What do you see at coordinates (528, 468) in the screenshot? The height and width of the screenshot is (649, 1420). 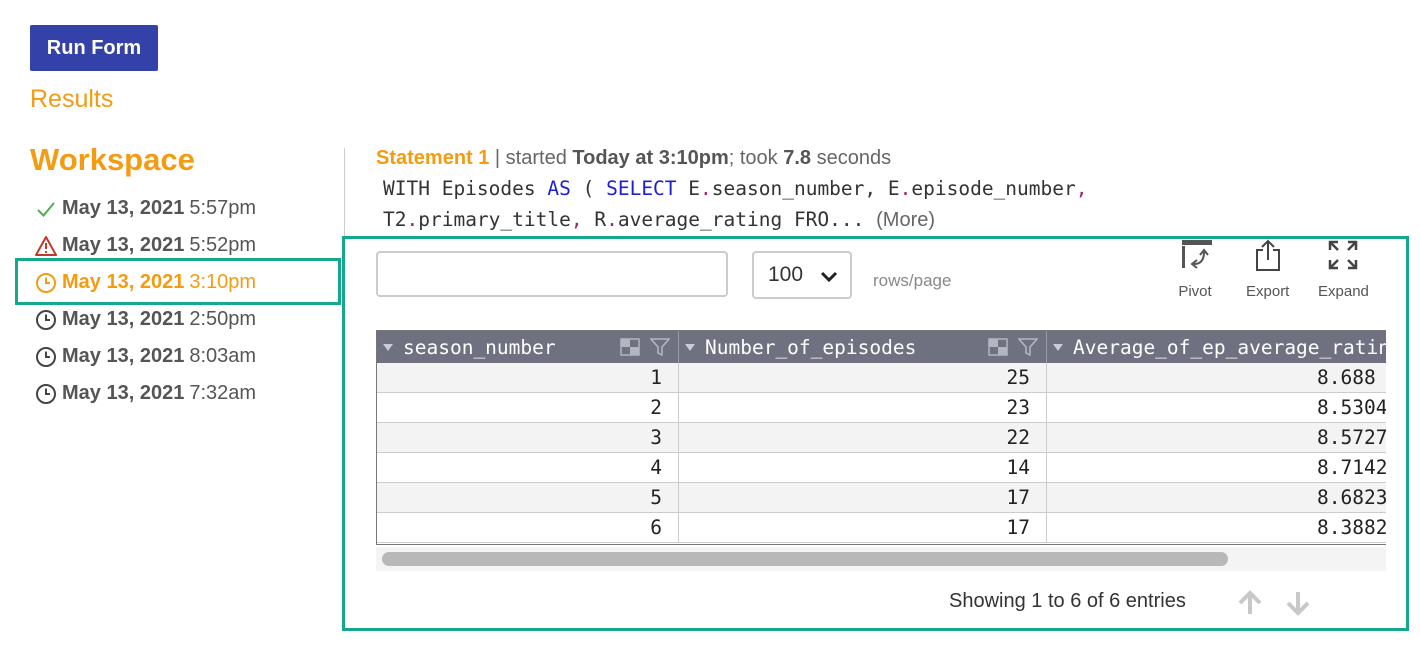 I see `cell-season-number: 4` at bounding box center [528, 468].